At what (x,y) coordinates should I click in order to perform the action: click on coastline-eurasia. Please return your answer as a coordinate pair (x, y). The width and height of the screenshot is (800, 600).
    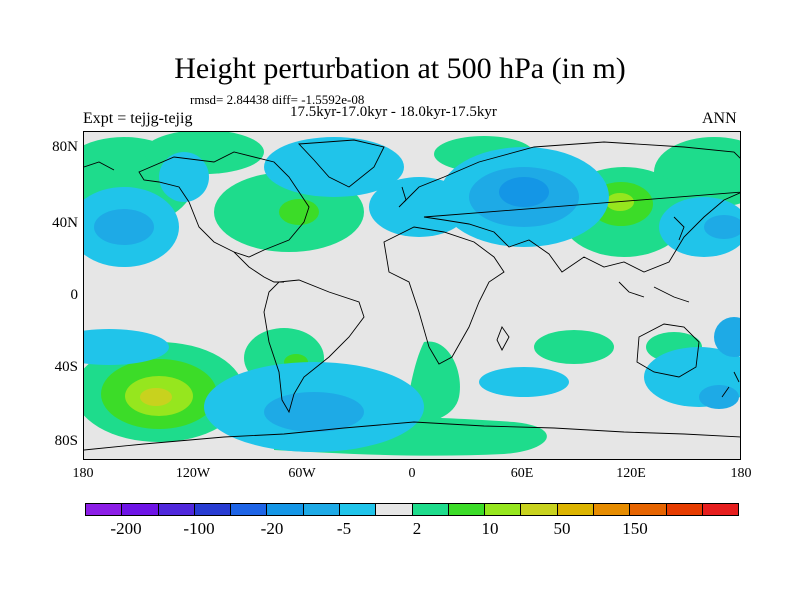
    Looking at the image, I should click on (571, 207).